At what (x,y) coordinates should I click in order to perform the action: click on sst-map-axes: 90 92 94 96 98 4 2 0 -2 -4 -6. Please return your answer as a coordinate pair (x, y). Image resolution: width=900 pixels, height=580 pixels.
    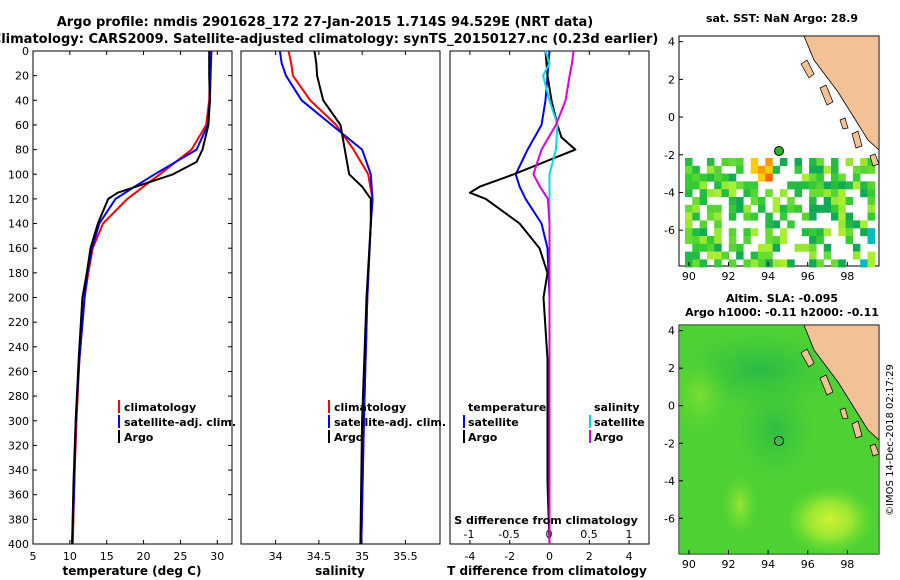
    Looking at the image, I should click on (759, 159).